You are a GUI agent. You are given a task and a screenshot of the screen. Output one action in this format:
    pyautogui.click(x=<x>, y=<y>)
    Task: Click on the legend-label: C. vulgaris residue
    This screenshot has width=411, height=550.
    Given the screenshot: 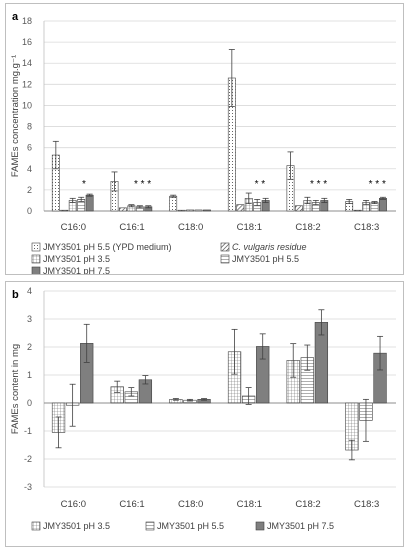 What is the action you would take?
    pyautogui.click(x=269, y=247)
    